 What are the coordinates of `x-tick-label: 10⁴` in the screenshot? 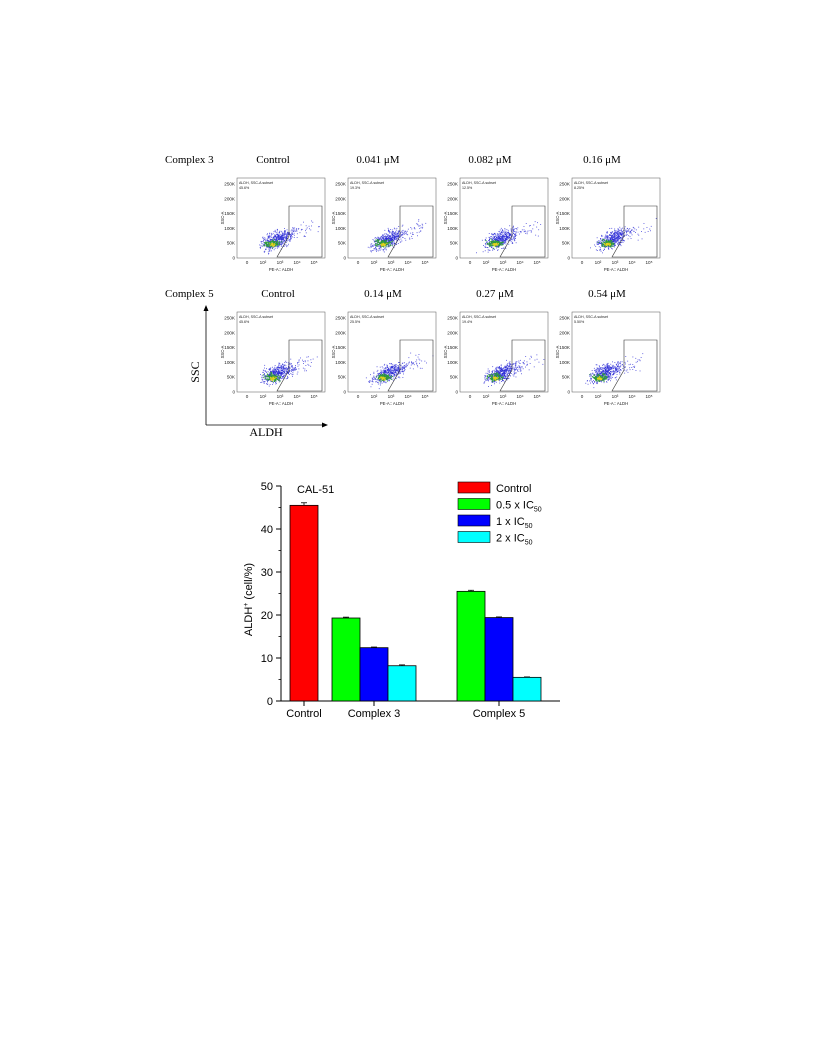 It's located at (519, 262).